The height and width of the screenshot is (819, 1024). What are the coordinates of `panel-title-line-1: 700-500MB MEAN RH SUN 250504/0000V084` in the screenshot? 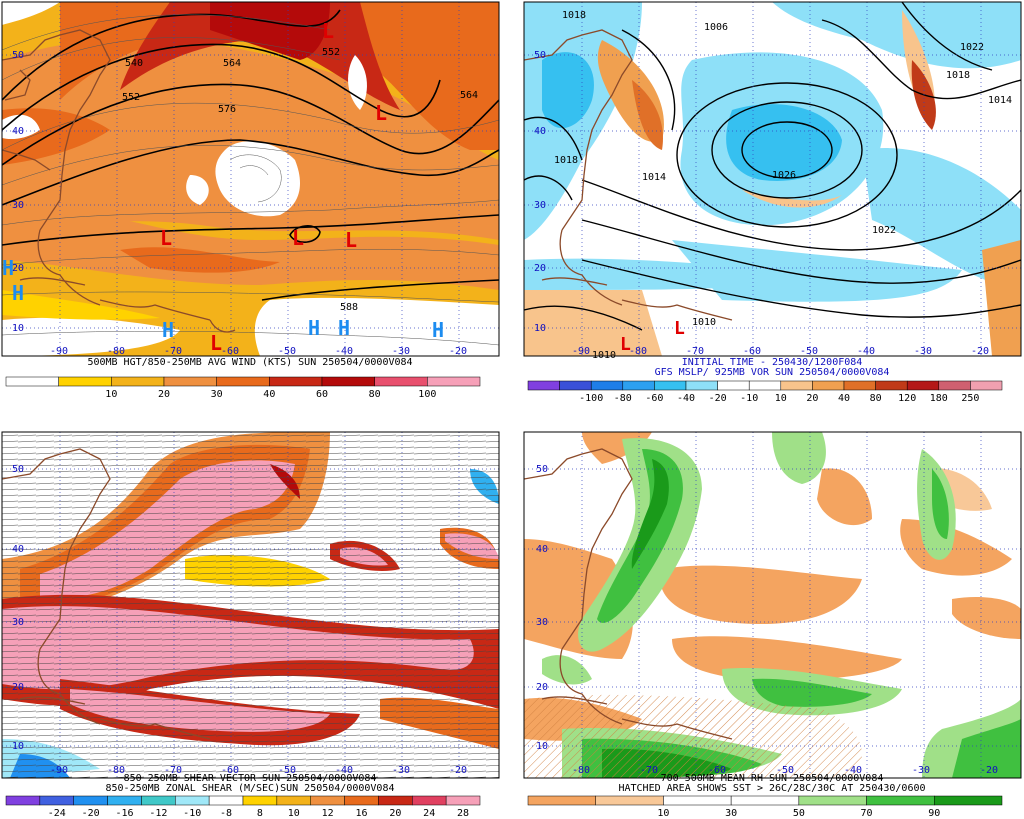 It's located at (772, 778).